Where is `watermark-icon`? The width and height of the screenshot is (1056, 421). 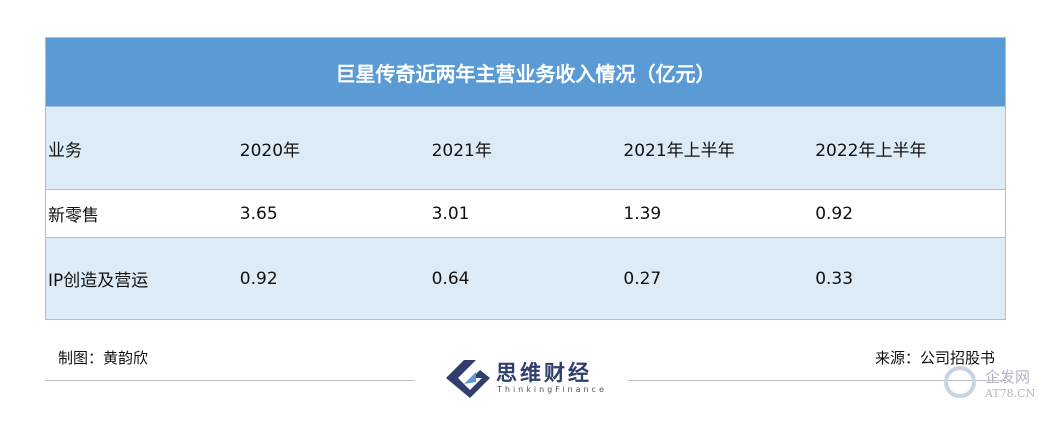 watermark-icon is located at coordinates (960, 382).